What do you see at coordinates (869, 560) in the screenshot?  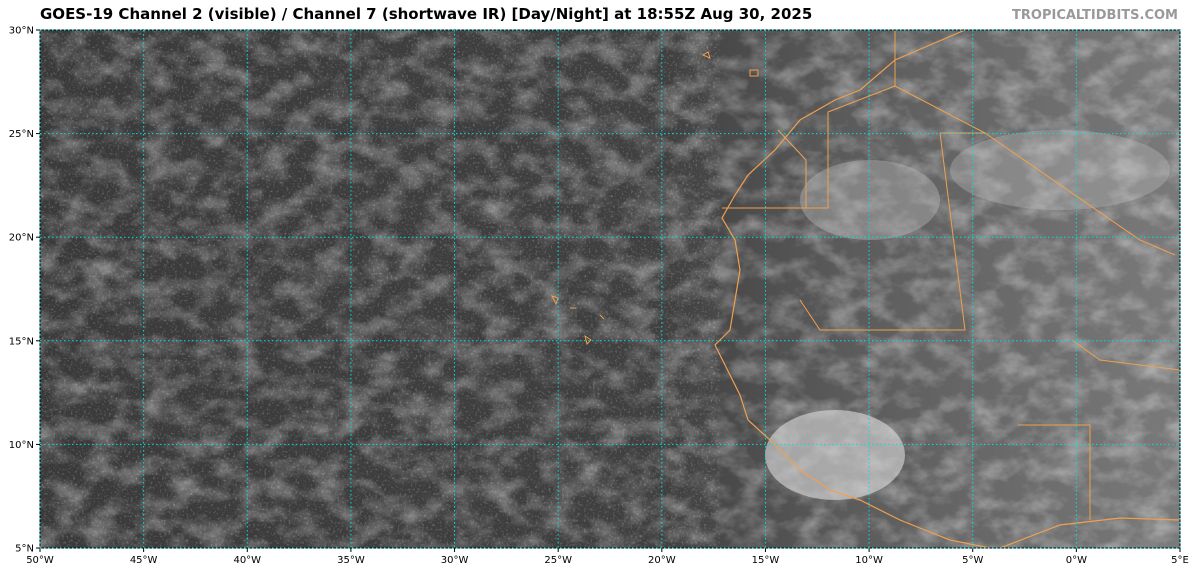 I see `x-tick-label: 10°W` at bounding box center [869, 560].